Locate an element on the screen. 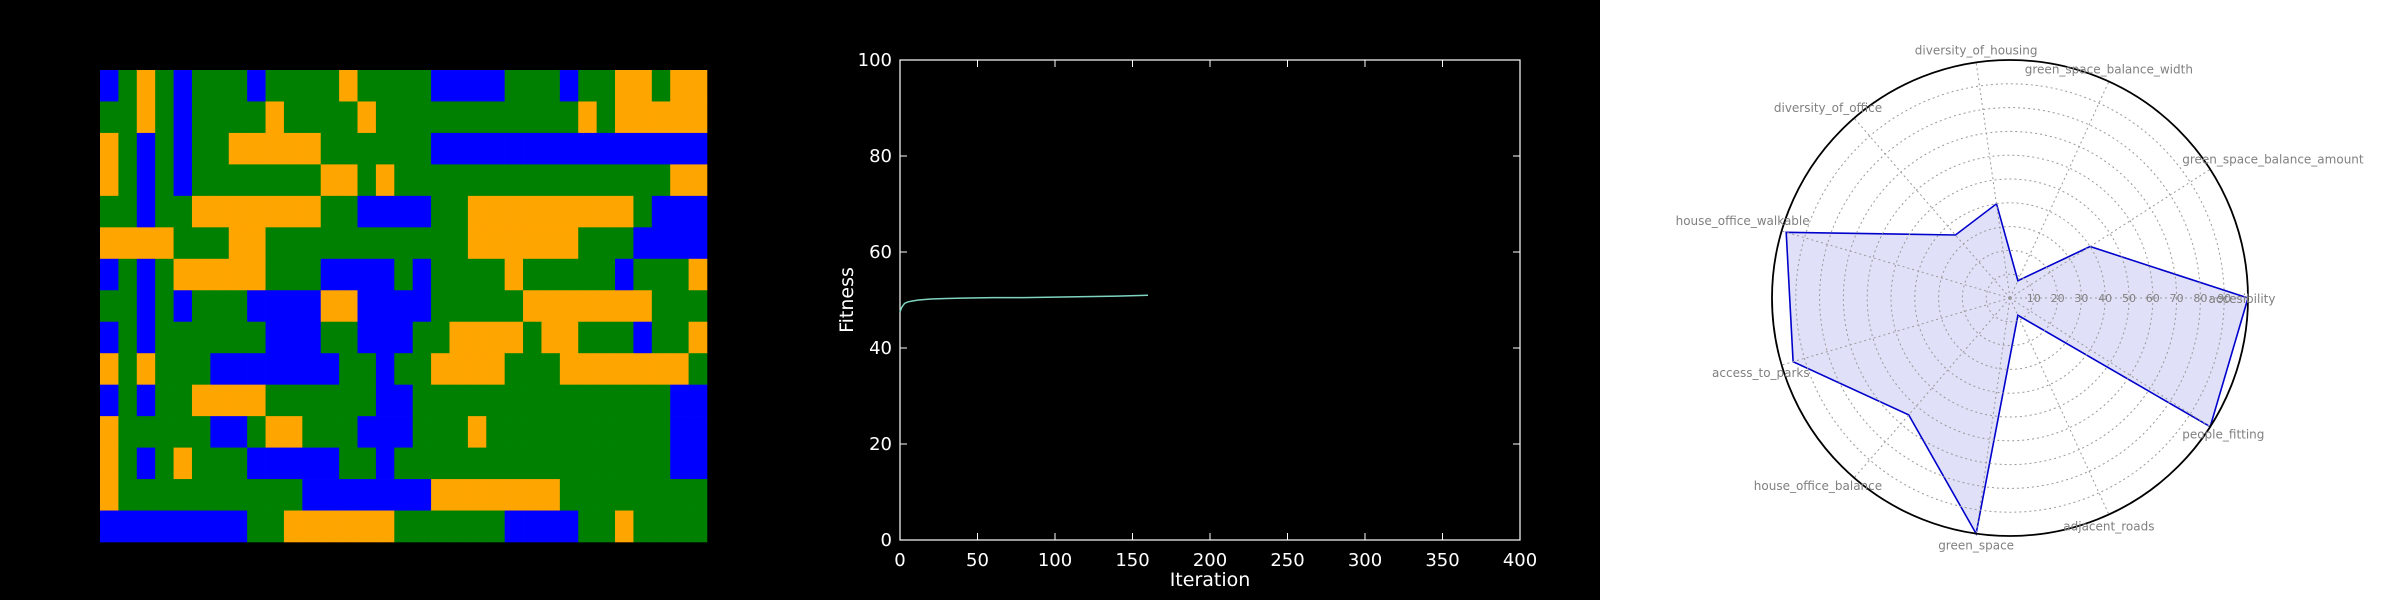 This screenshot has width=2400, height=600. radar-axis-label: green_space is located at coordinates (1976, 546).